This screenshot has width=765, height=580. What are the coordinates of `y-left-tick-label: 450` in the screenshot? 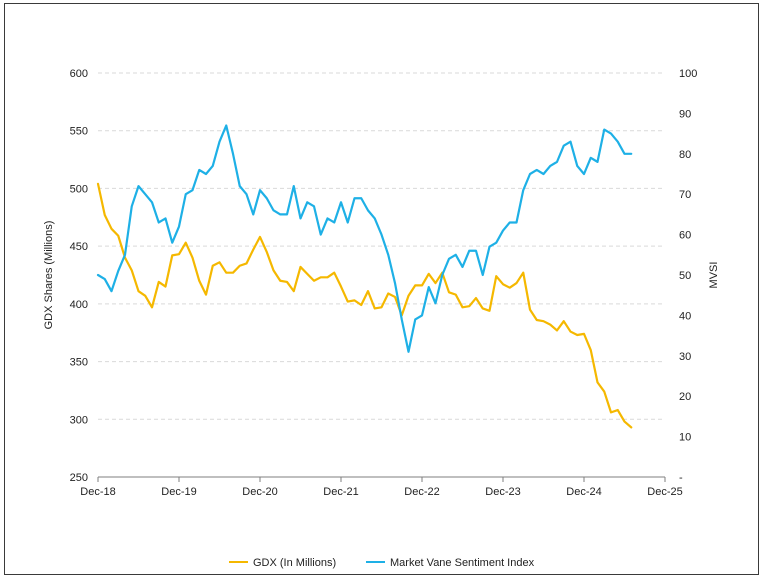 It's located at (79, 247).